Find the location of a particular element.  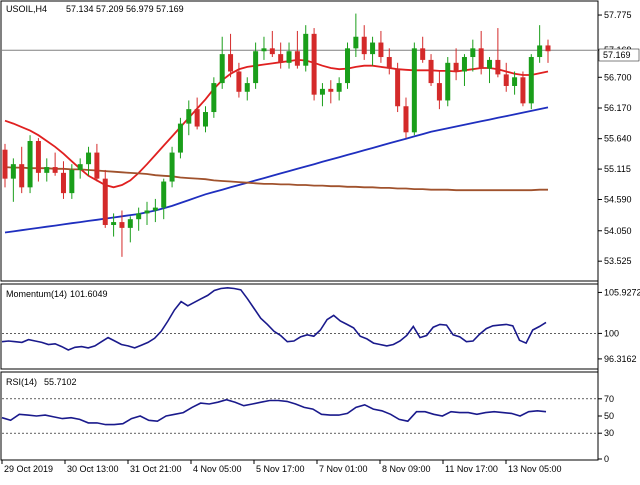

price-tick-label: 56.170 is located at coordinates (618, 108).